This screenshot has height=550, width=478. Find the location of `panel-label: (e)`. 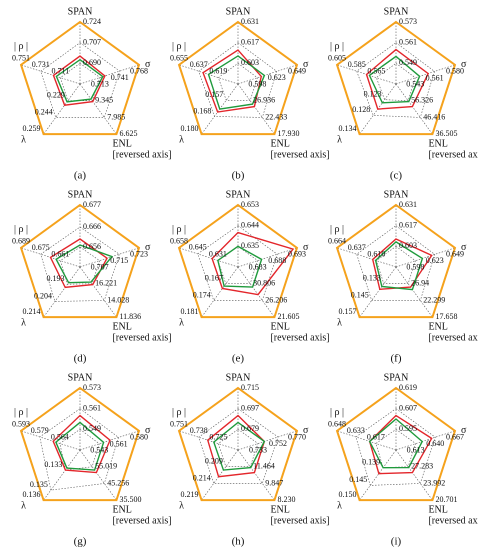

panel-label: (e) is located at coordinates (238, 359).